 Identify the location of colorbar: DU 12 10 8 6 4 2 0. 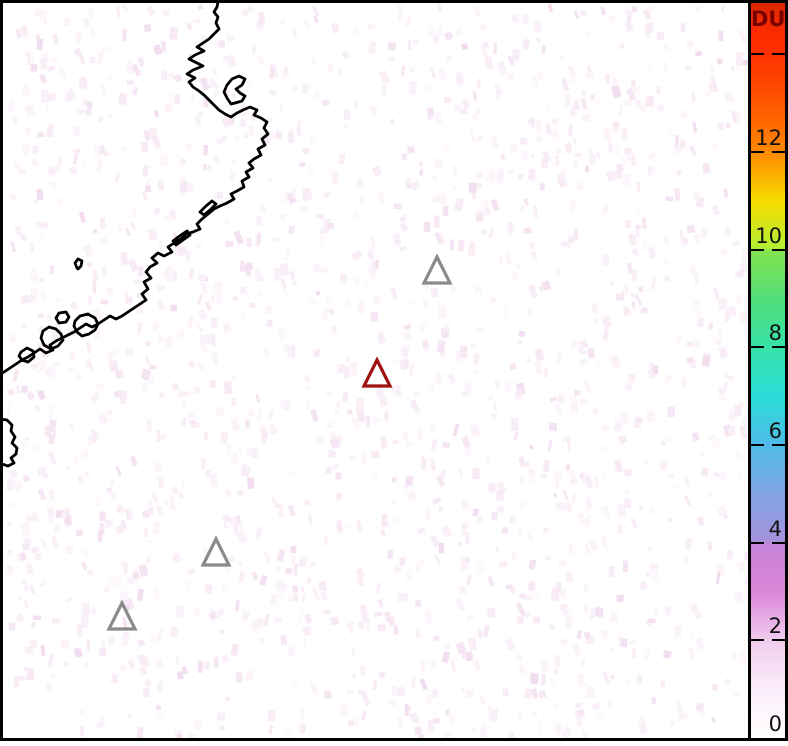
(768, 370).